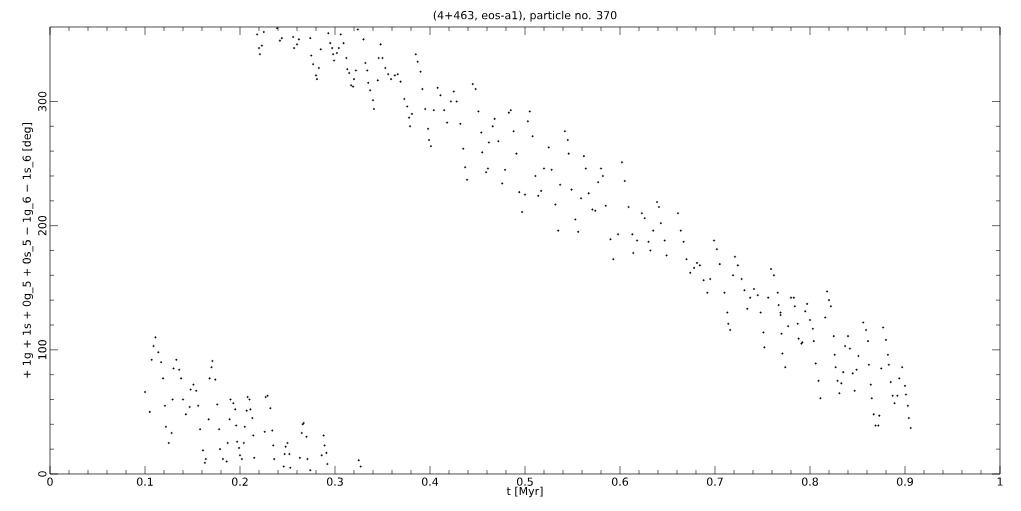 The height and width of the screenshot is (511, 1021). Describe the element at coordinates (714, 481) in the screenshot. I see `x-tick-label: 0.7` at that location.